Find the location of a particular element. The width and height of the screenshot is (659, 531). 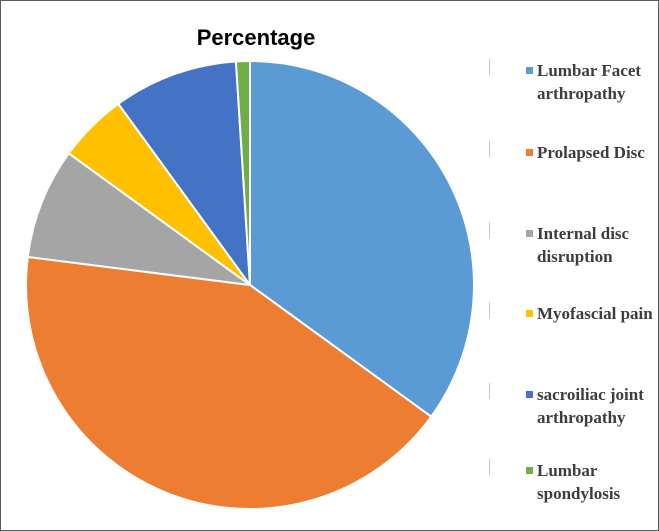

legend-label: Internal disc disruption is located at coordinates (583, 245).